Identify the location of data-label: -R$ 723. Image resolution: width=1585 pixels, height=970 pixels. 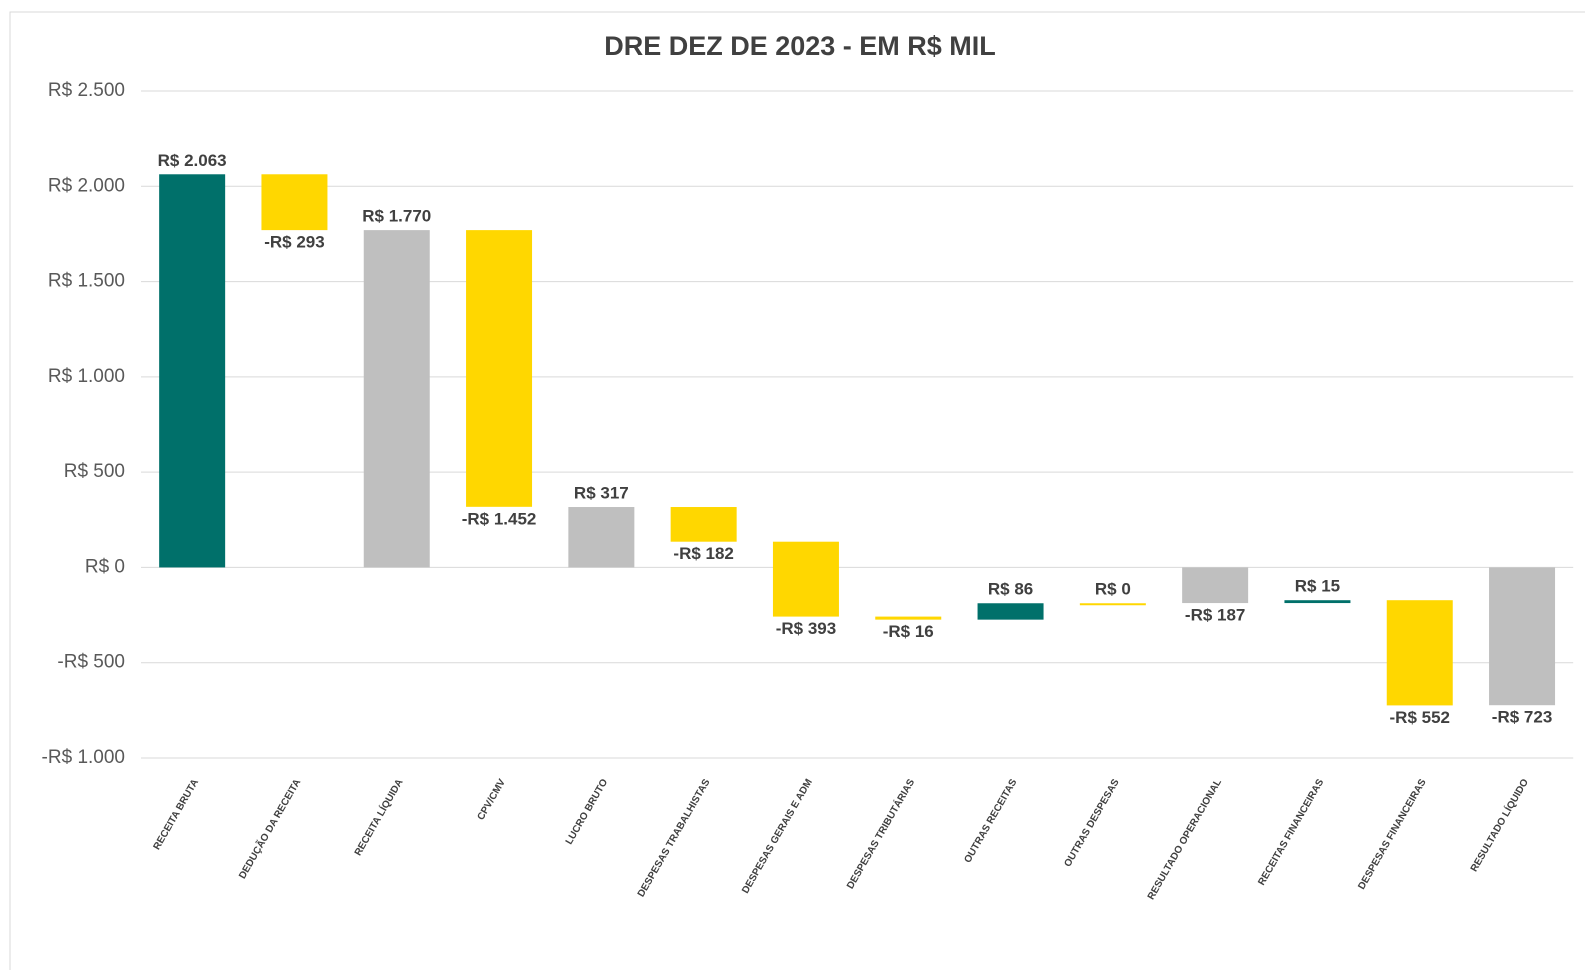
(1522, 717).